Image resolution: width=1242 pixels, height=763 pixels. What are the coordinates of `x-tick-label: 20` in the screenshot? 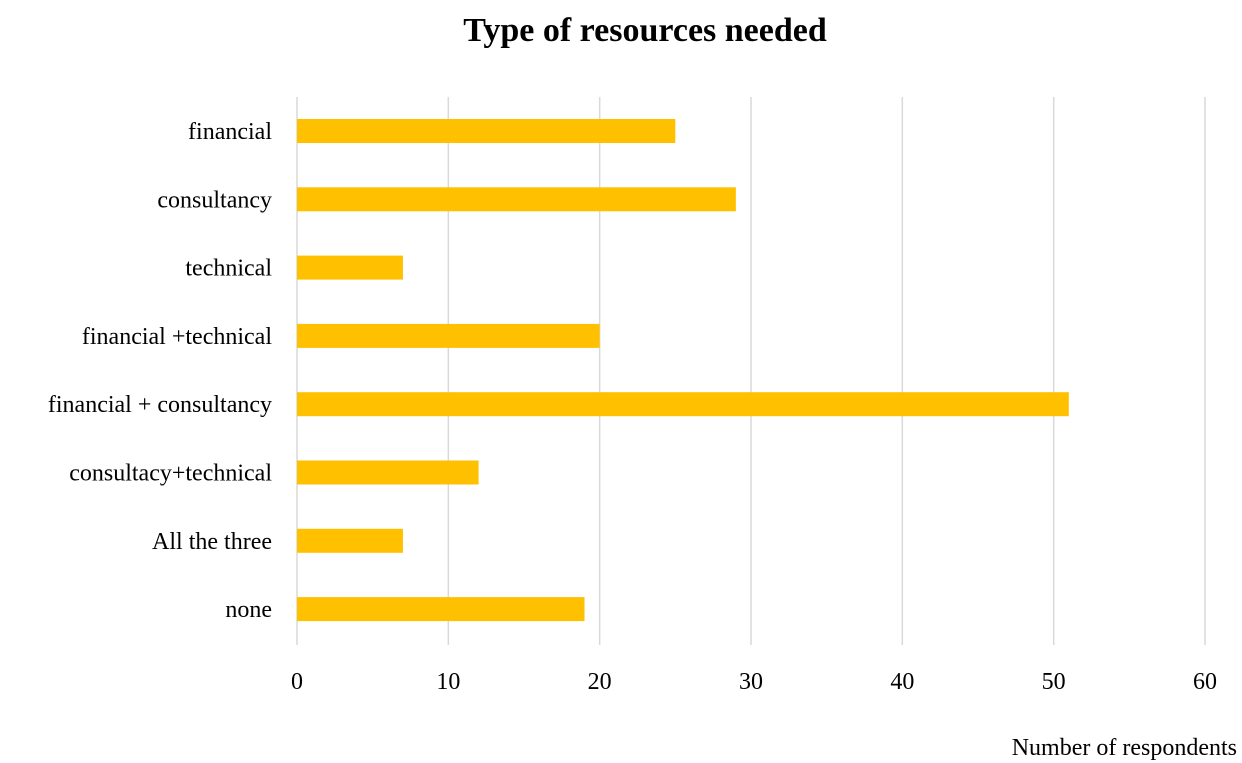 It's located at (600, 682).